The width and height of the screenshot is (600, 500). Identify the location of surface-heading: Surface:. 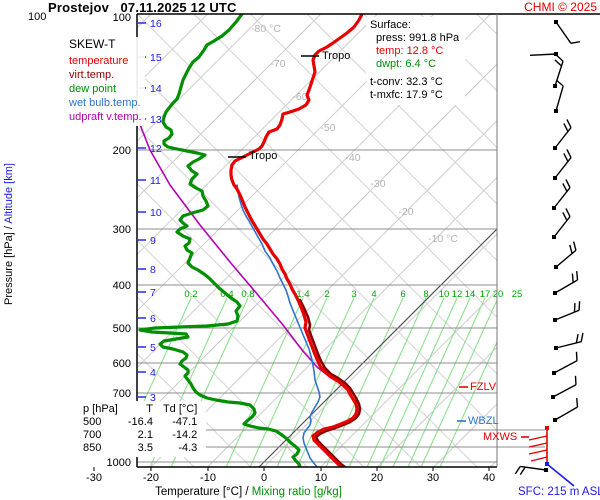
(390, 25).